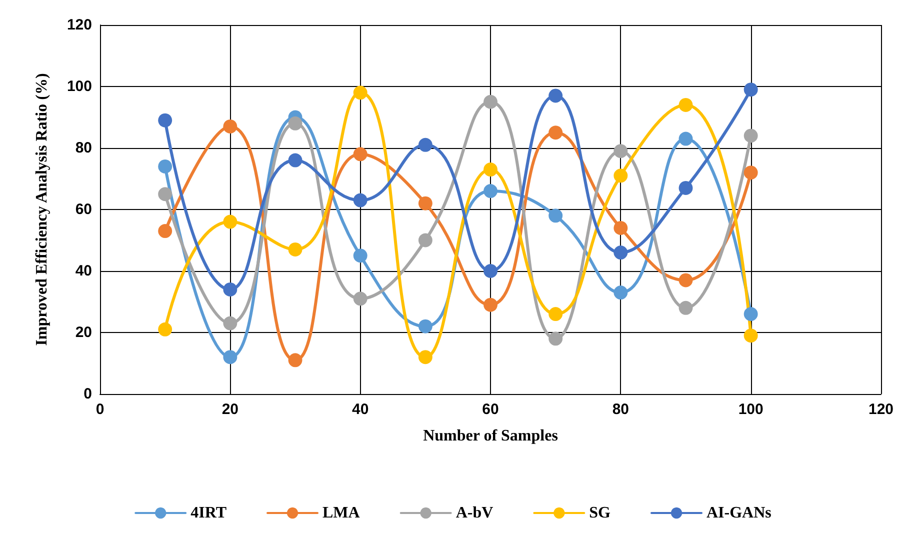 Image resolution: width=906 pixels, height=540 pixels. What do you see at coordinates (83, 209) in the screenshot?
I see `y-tick-label: 60` at bounding box center [83, 209].